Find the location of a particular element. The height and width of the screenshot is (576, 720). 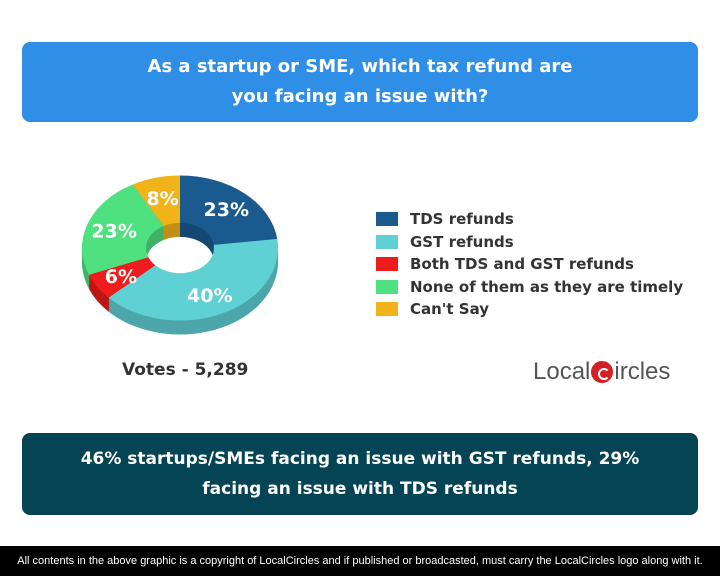

data-label: 40% is located at coordinates (209, 296).